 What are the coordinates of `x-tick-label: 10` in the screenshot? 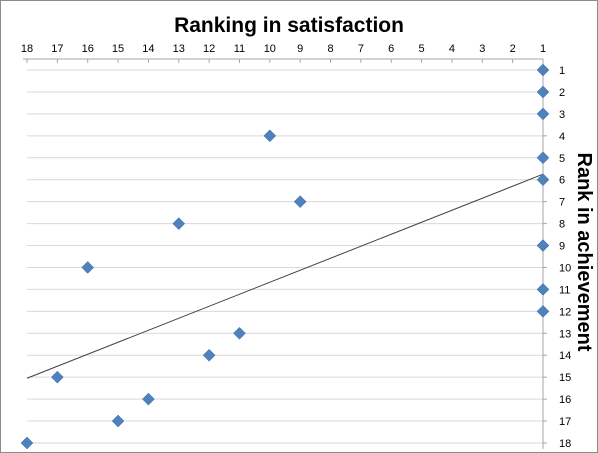 It's located at (270, 49).